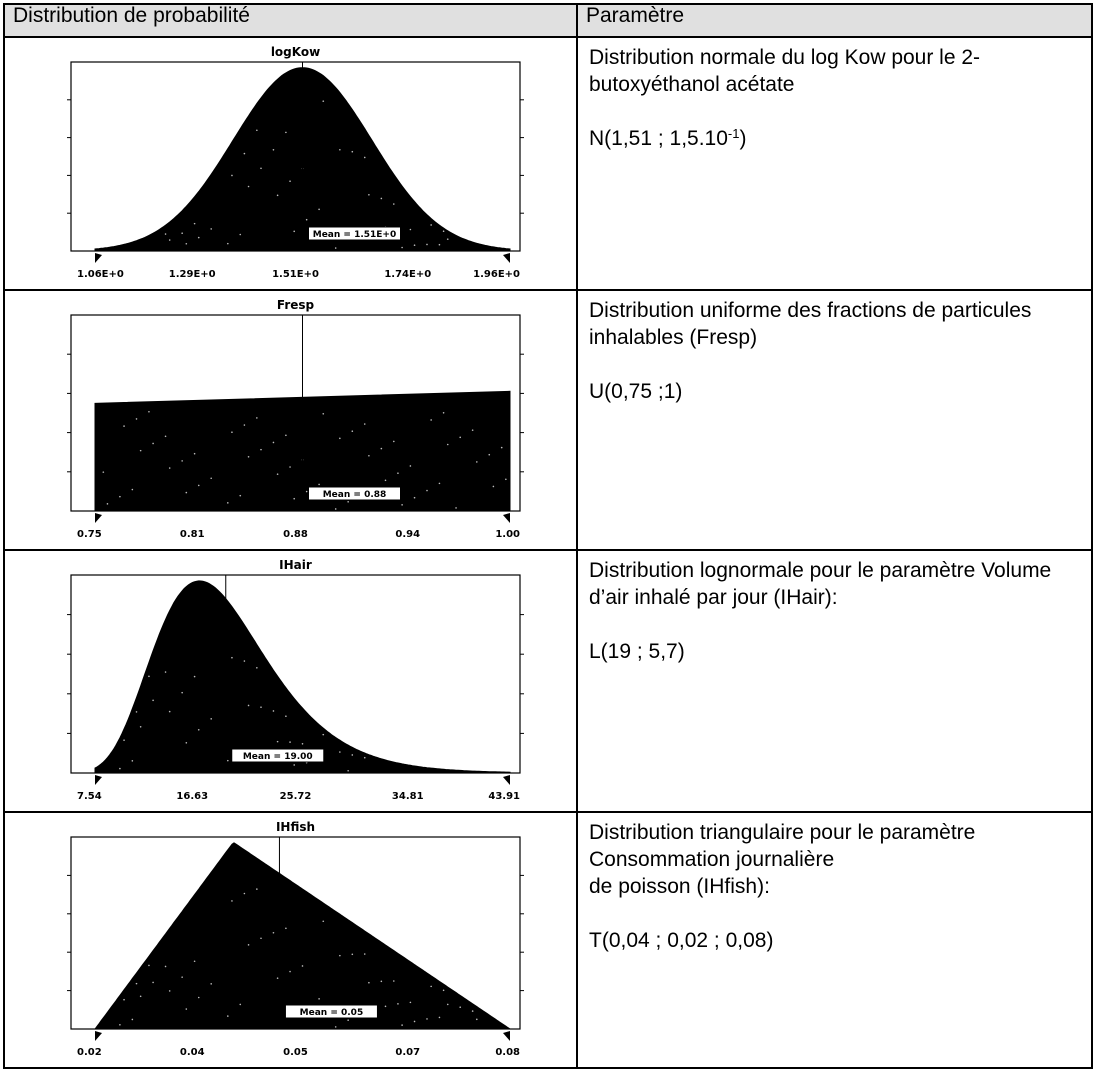 Image resolution: width=1096 pixels, height=1086 pixels. Describe the element at coordinates (507, 1052) in the screenshot. I see `x-tick-label: 0.08` at that location.